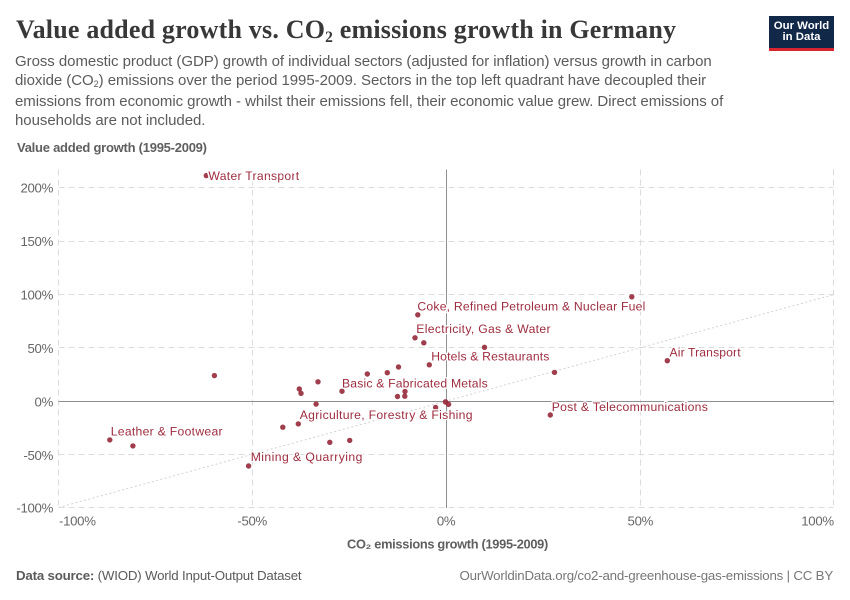 This screenshot has height=600, width=850. Describe the element at coordinates (706, 352) in the screenshot. I see `svg-text: Air Transport` at that location.